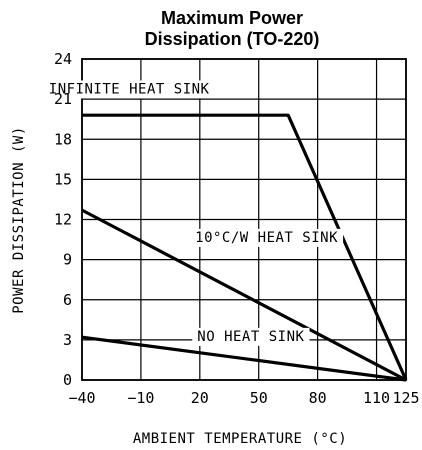 The image size is (422, 450). What do you see at coordinates (63, 139) in the screenshot?
I see `y-tick-label-6: 18` at bounding box center [63, 139].